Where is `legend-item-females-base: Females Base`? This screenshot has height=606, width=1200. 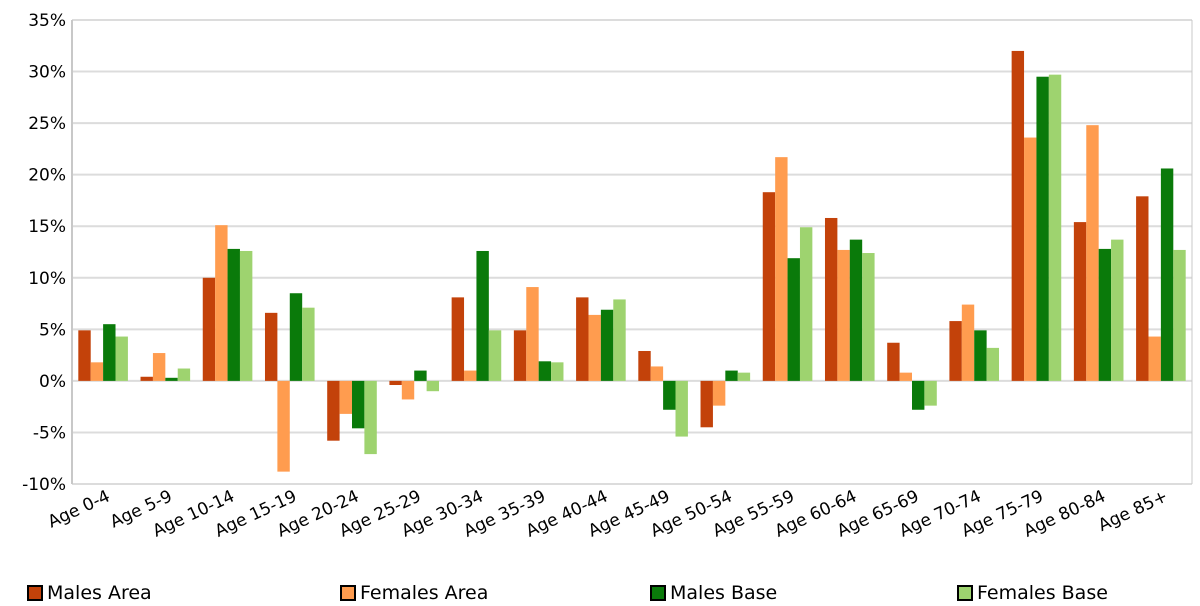 legend-item-females-base: Females Base is located at coordinates (1032, 593).